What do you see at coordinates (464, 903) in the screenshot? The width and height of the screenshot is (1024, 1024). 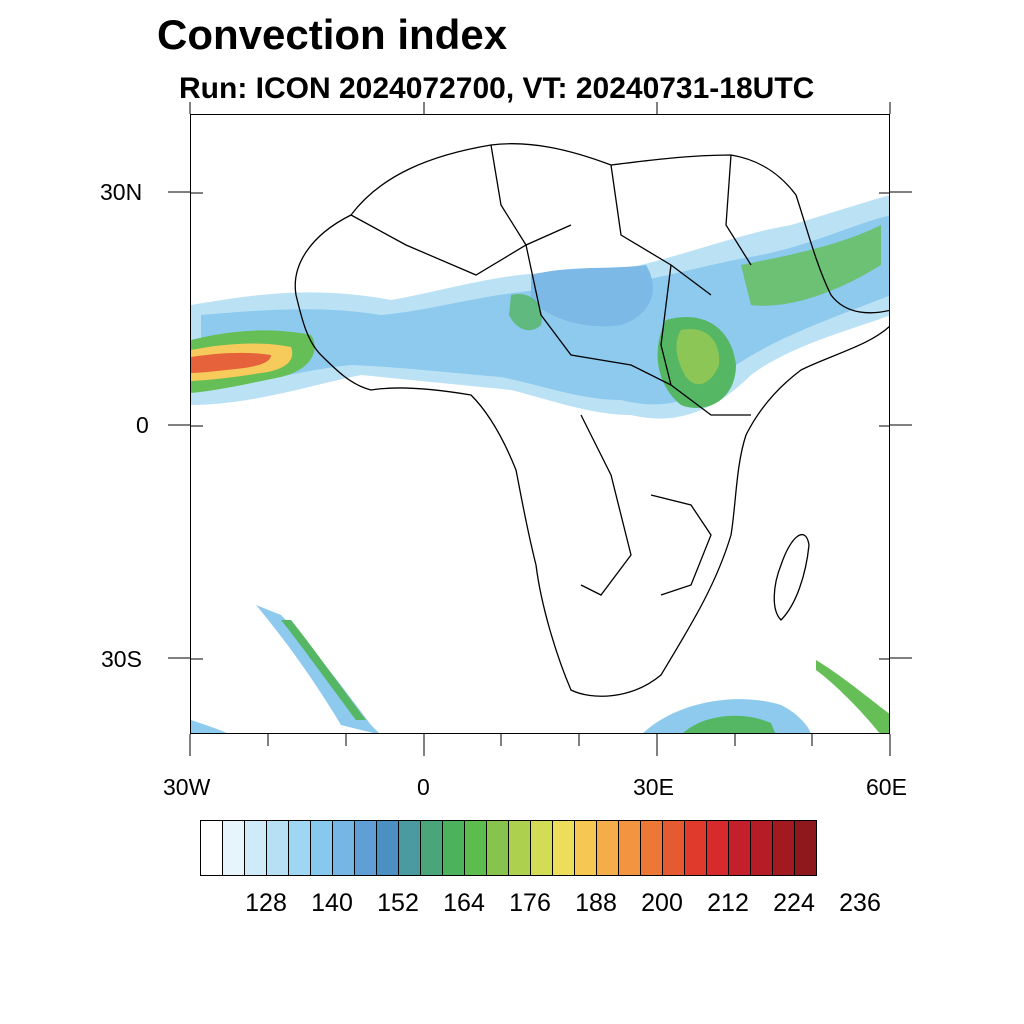 I see `colorbar-tick-label: 164` at bounding box center [464, 903].